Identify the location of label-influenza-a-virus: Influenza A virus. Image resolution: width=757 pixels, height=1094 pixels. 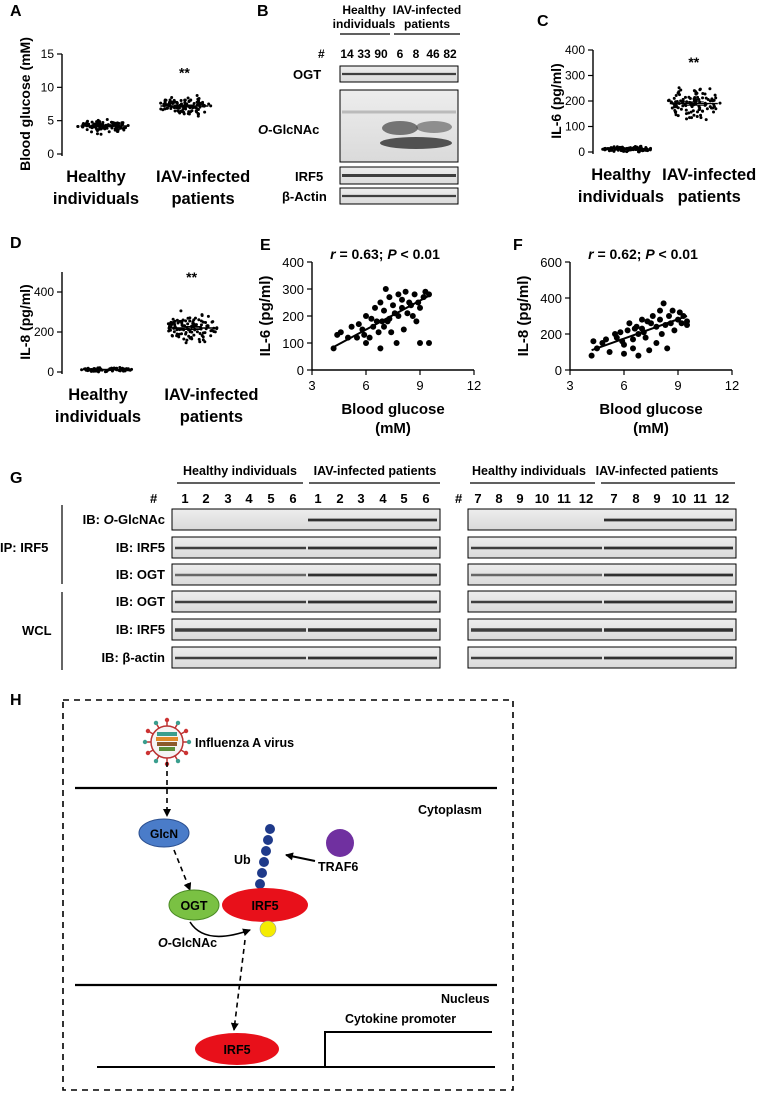
(244, 743).